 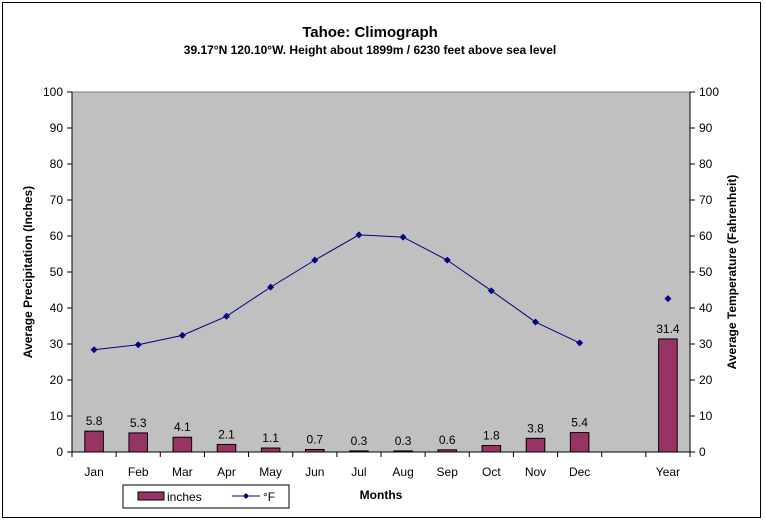 I want to click on right-tick-label: 70, so click(x=706, y=200).